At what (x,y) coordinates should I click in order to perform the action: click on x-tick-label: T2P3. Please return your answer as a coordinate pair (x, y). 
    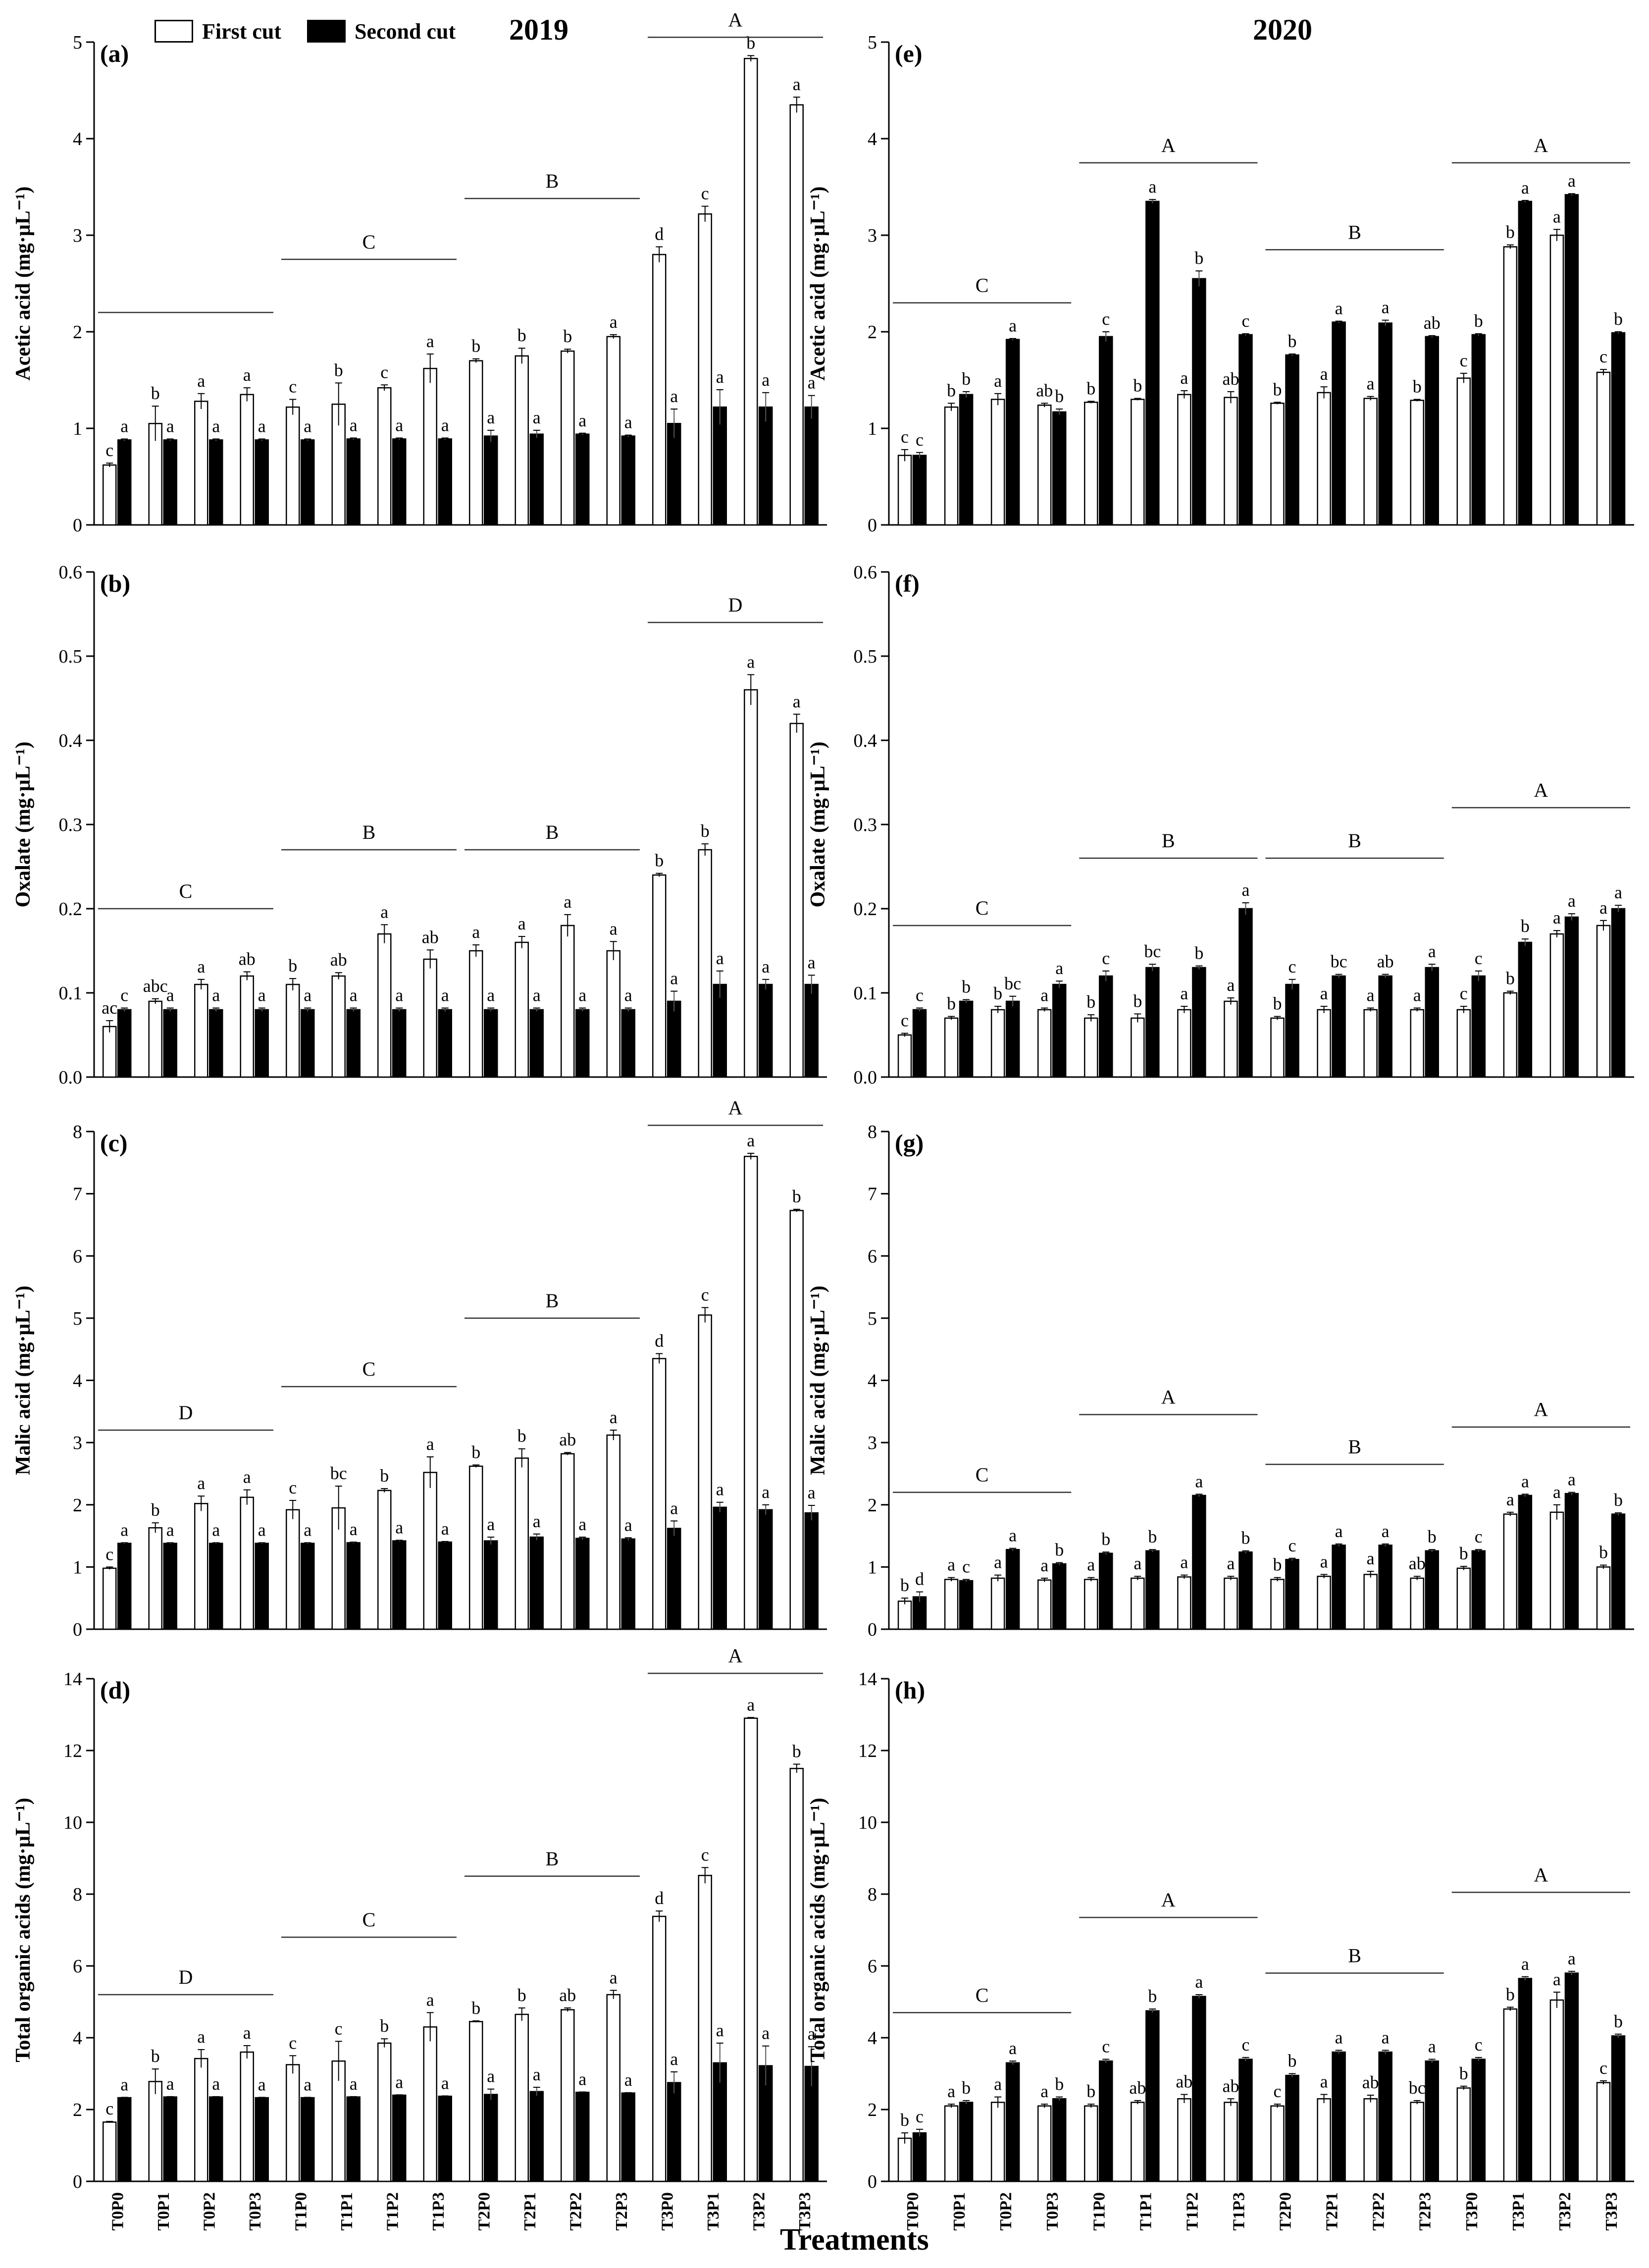
    Looking at the image, I should click on (1425, 2211).